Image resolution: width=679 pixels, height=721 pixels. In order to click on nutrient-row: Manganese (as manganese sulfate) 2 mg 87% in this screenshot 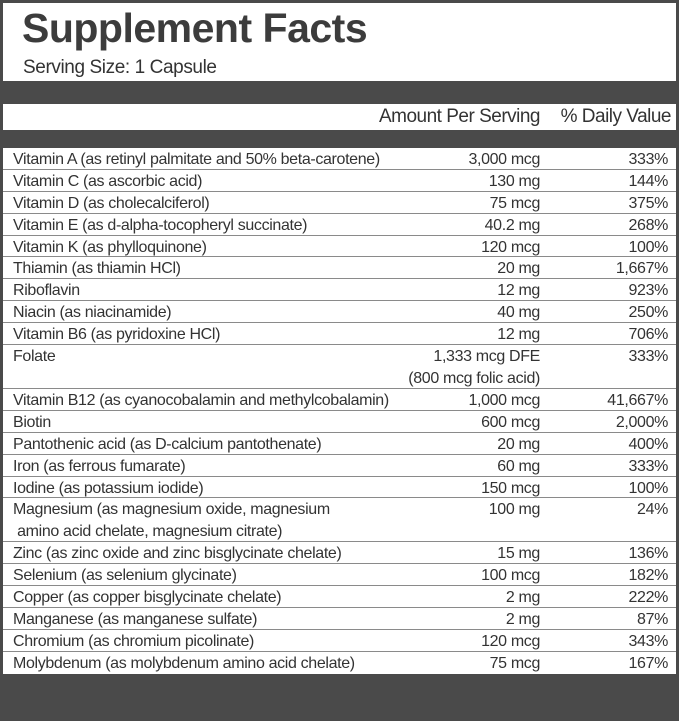, I will do `click(339, 619)`.